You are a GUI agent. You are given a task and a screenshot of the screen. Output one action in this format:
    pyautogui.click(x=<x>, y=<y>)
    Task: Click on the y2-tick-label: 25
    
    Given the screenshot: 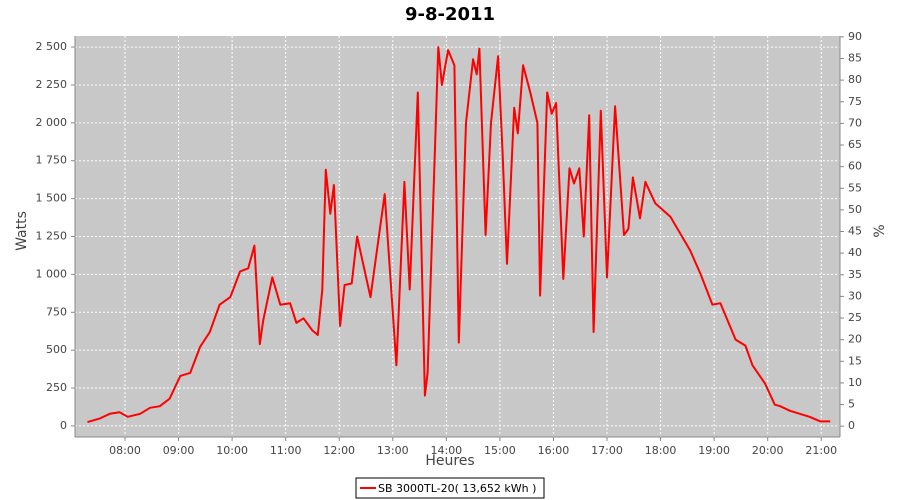 What is the action you would take?
    pyautogui.click(x=855, y=317)
    